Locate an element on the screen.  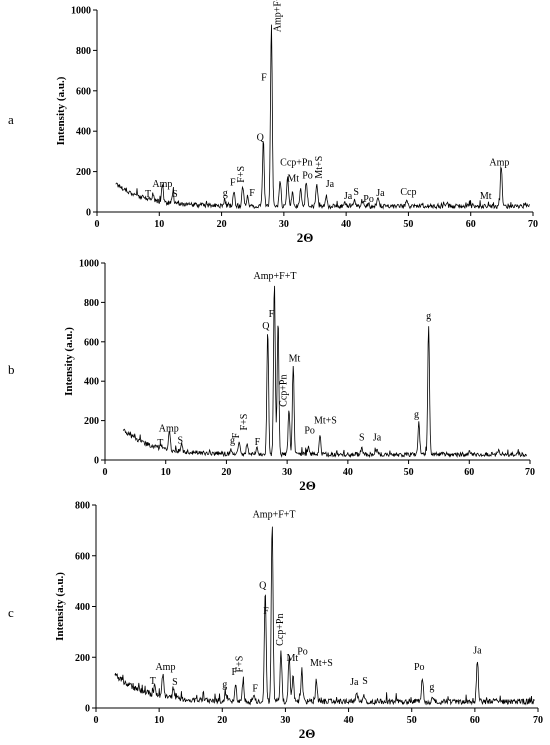
peak-annotation: Ccp is located at coordinates (408, 192).